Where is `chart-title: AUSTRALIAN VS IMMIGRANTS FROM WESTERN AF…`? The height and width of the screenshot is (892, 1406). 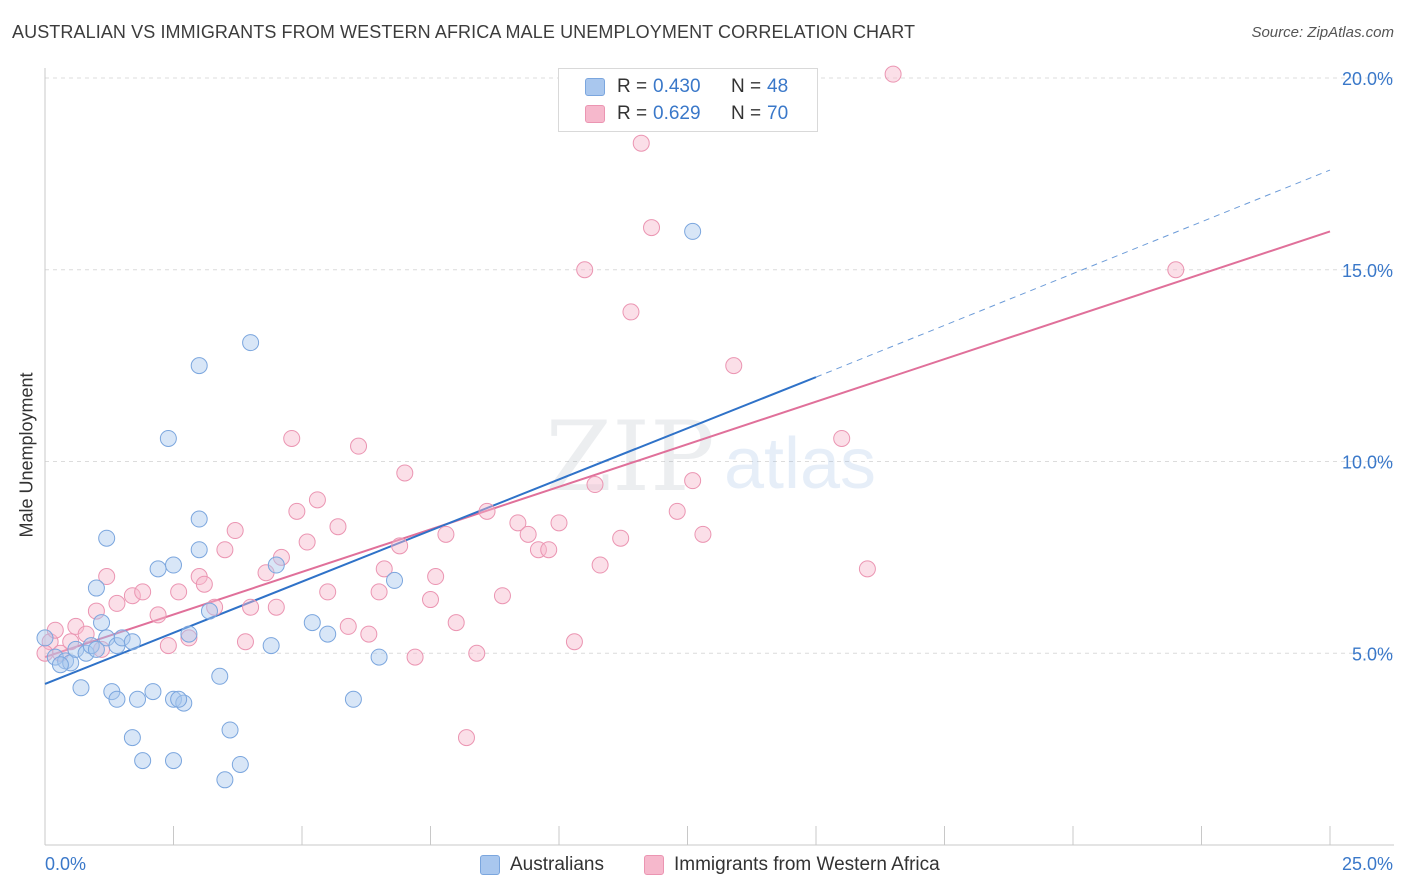
chart-title: AUSTRALIAN VS IMMIGRANTS FROM WESTERN AF… is located at coordinates (464, 32).